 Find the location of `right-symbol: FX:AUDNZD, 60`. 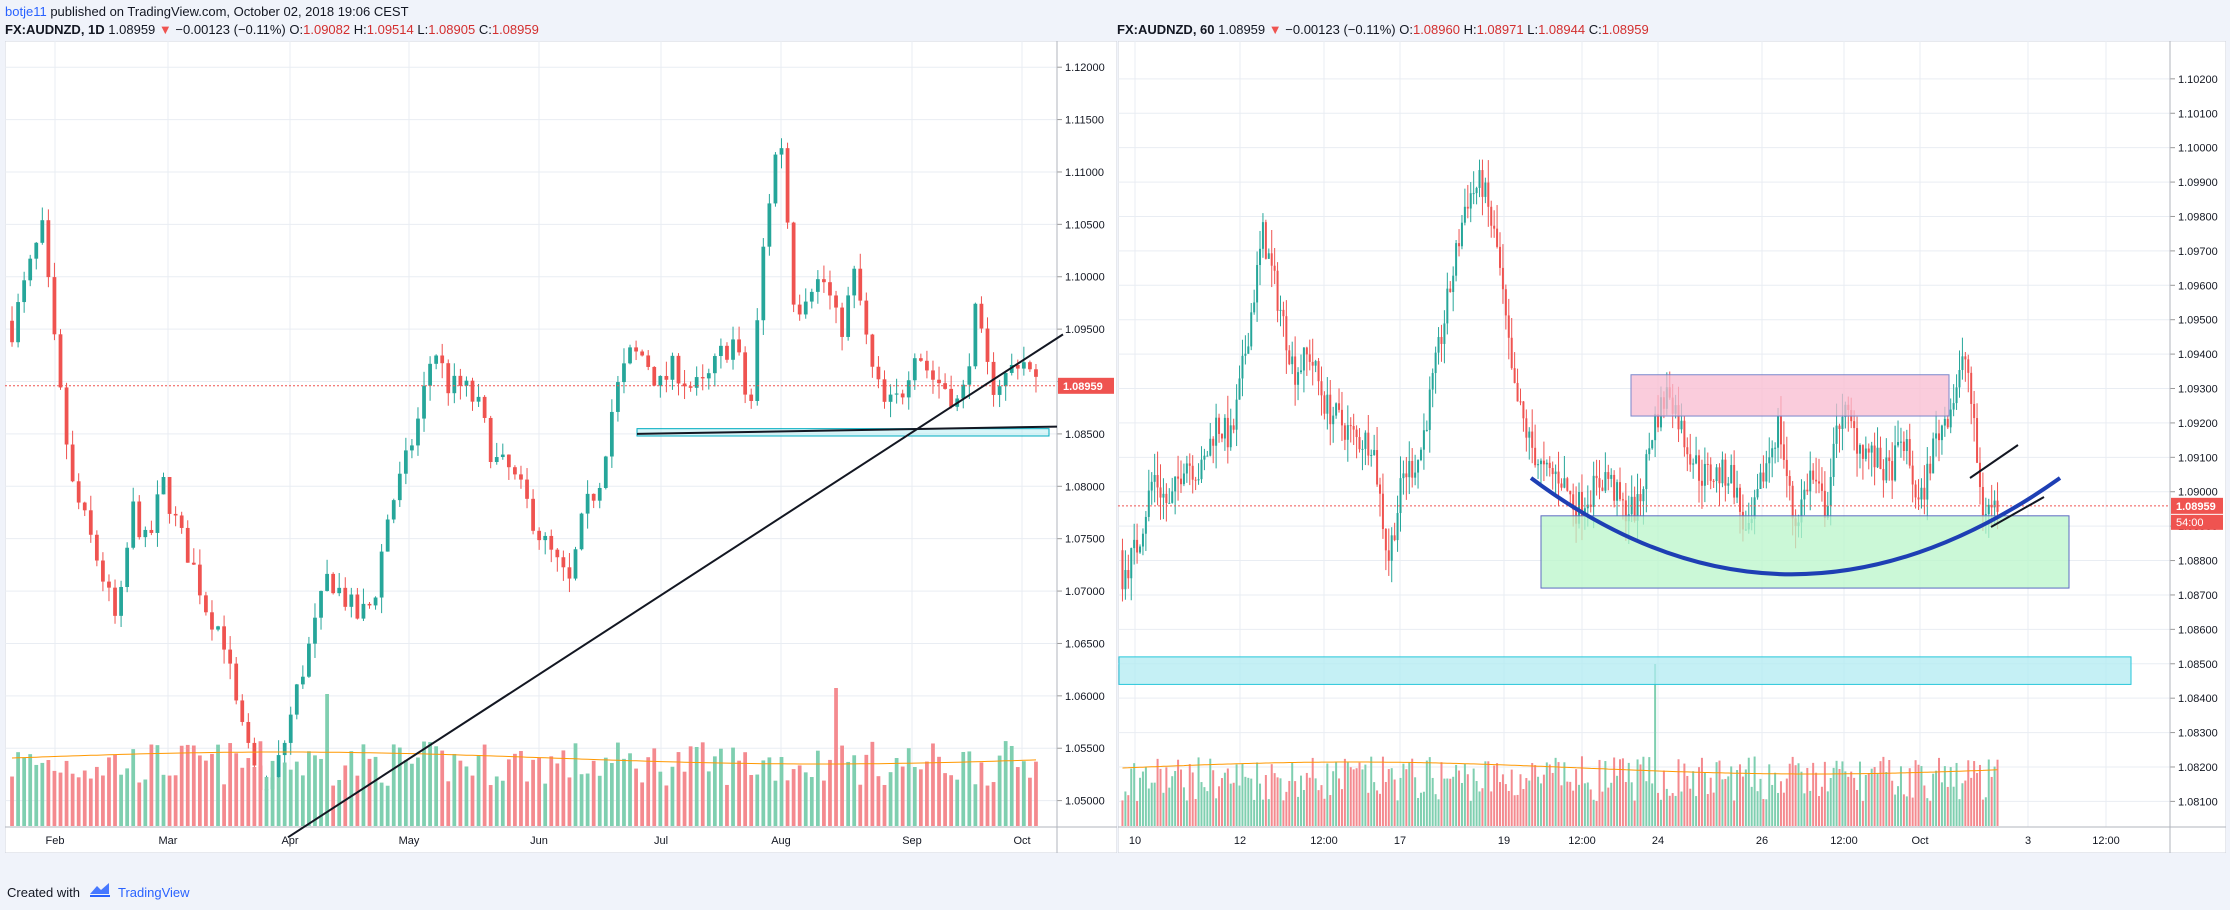

right-symbol: FX:AUDNZD, 60 is located at coordinates (1166, 29).